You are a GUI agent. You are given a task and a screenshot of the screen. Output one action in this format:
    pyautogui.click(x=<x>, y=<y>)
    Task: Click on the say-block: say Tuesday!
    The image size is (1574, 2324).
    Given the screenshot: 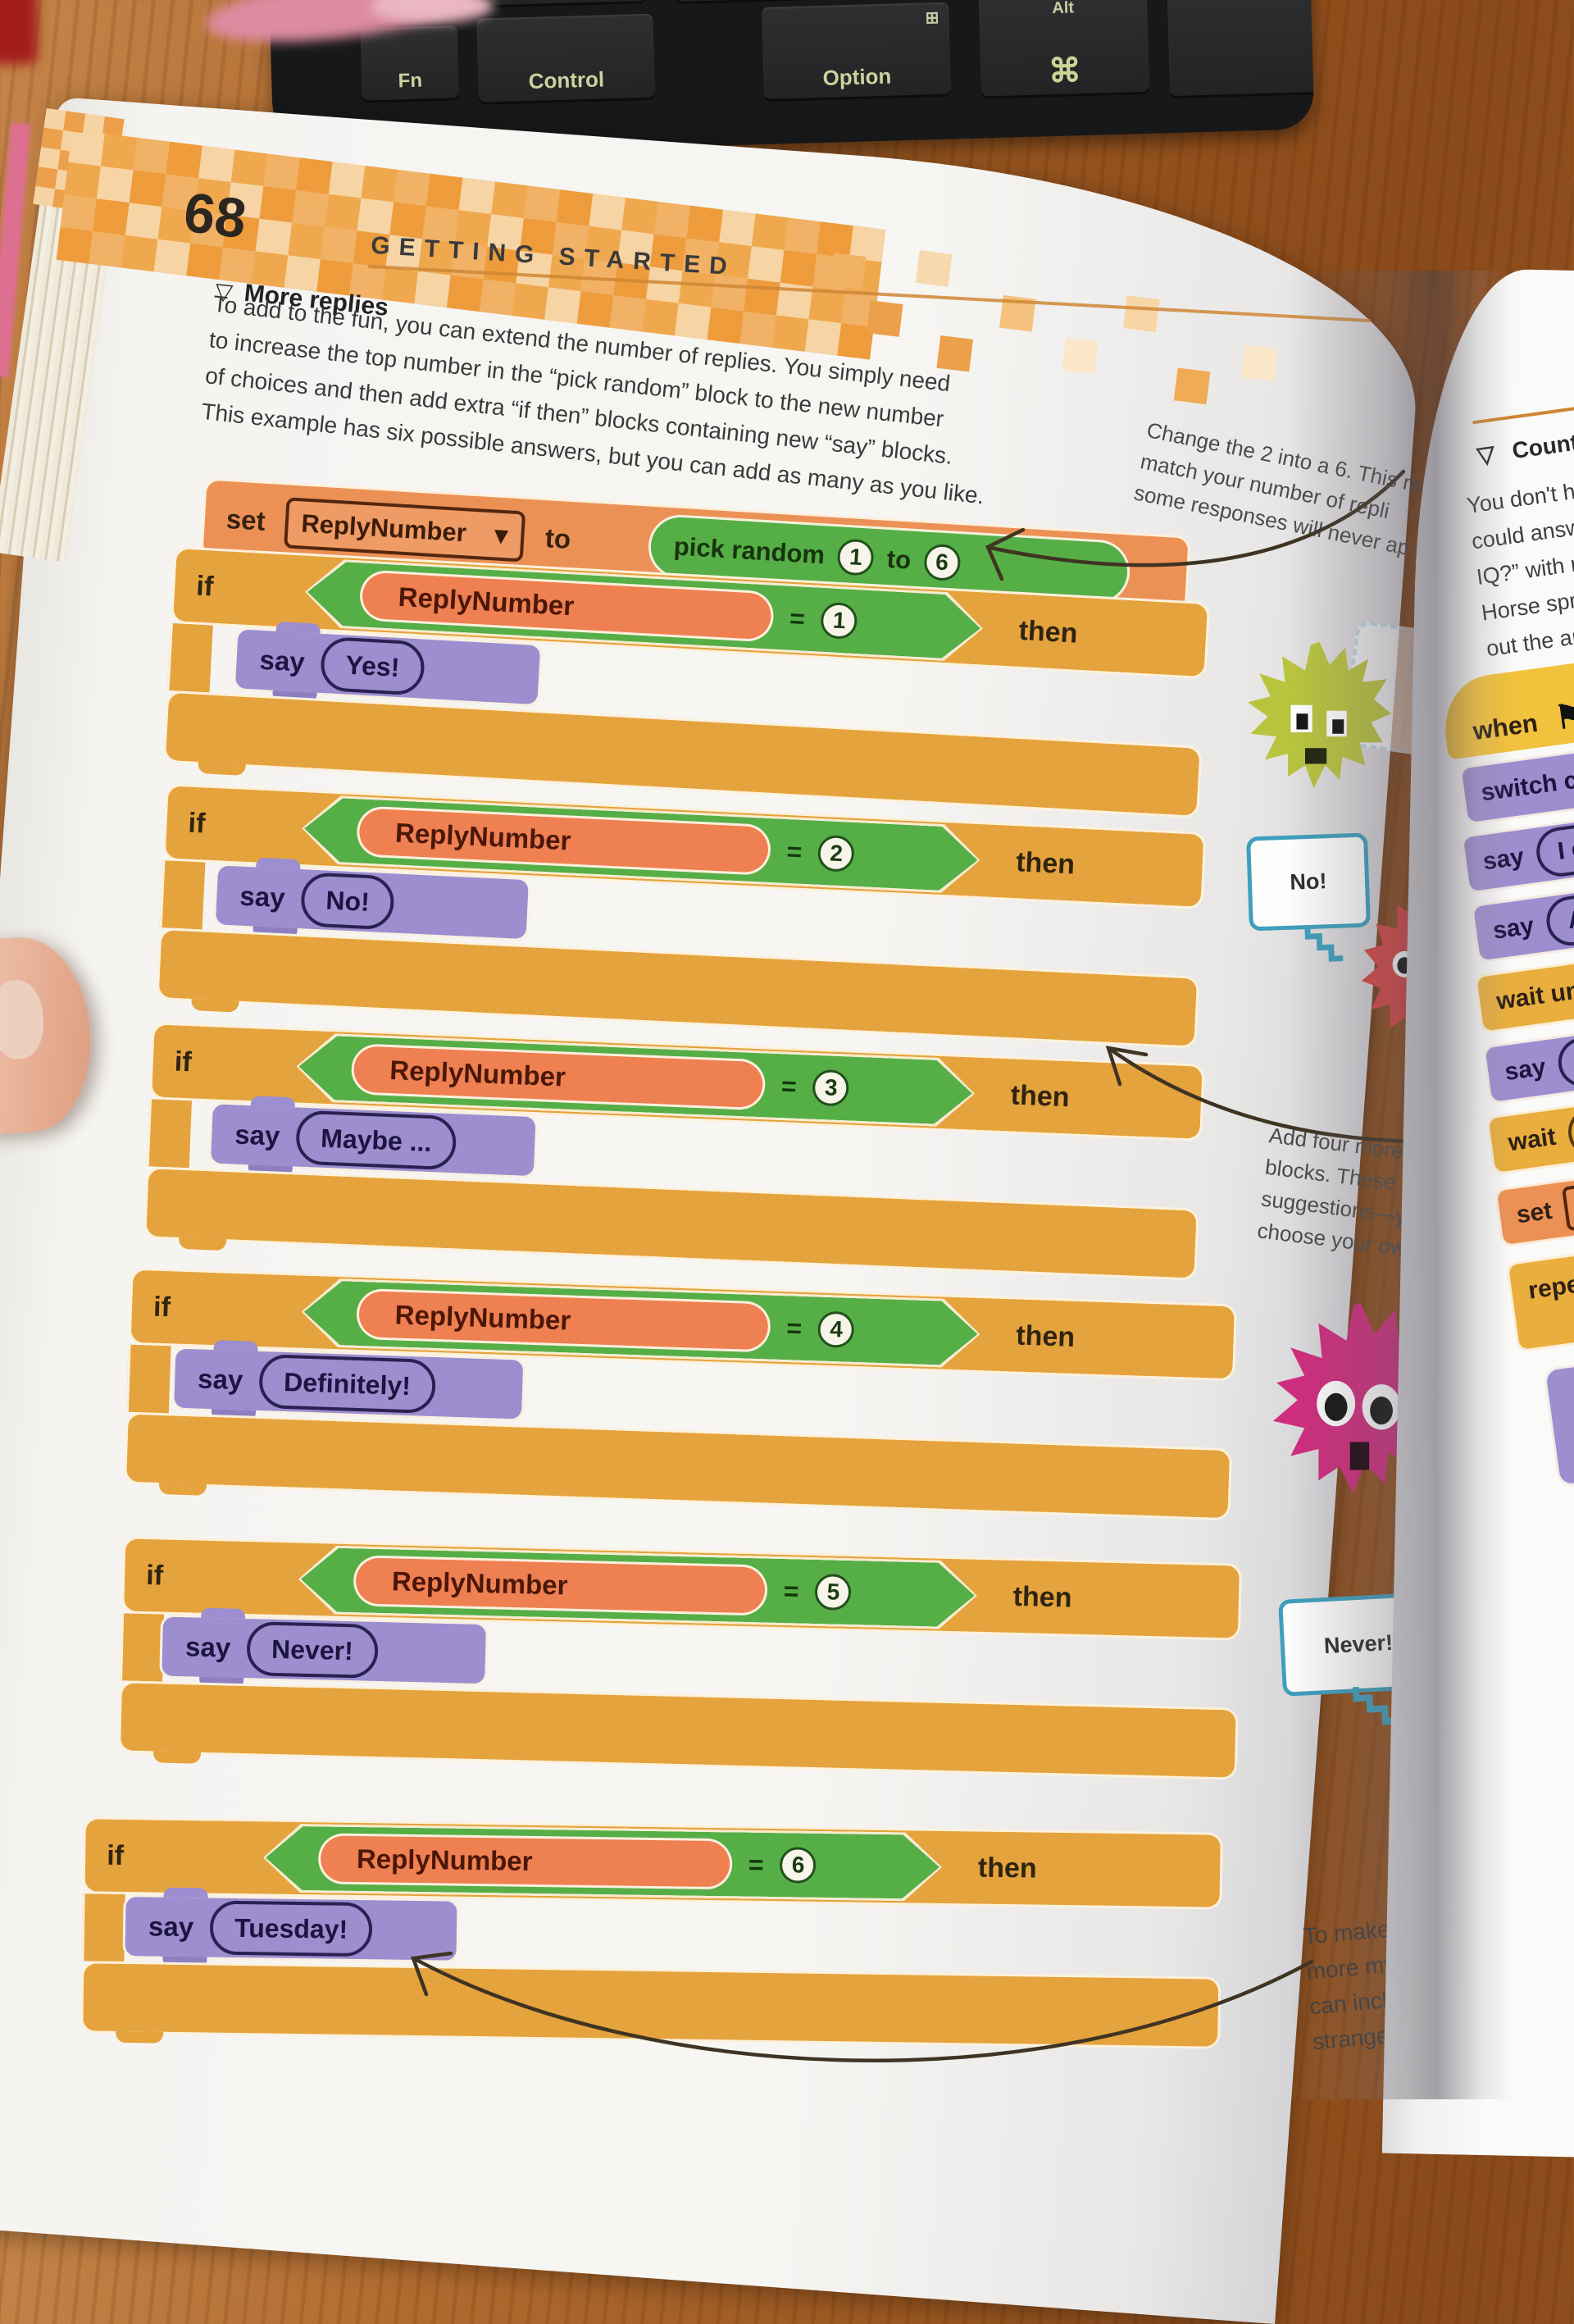 What is the action you would take?
    pyautogui.click(x=291, y=1928)
    